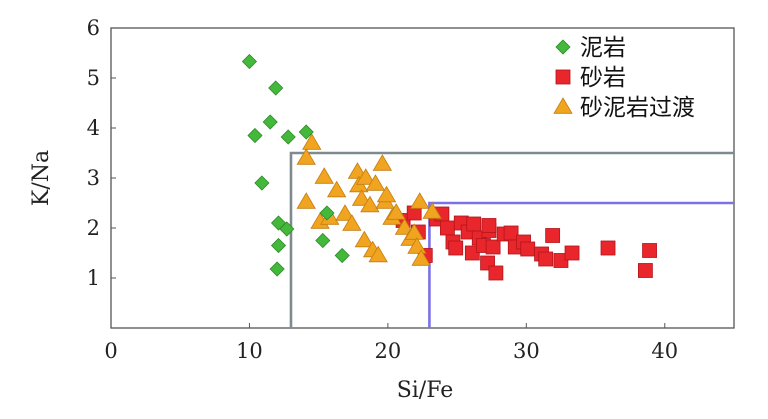  Describe the element at coordinates (93, 278) in the screenshot. I see `y-tick-label: 1` at that location.